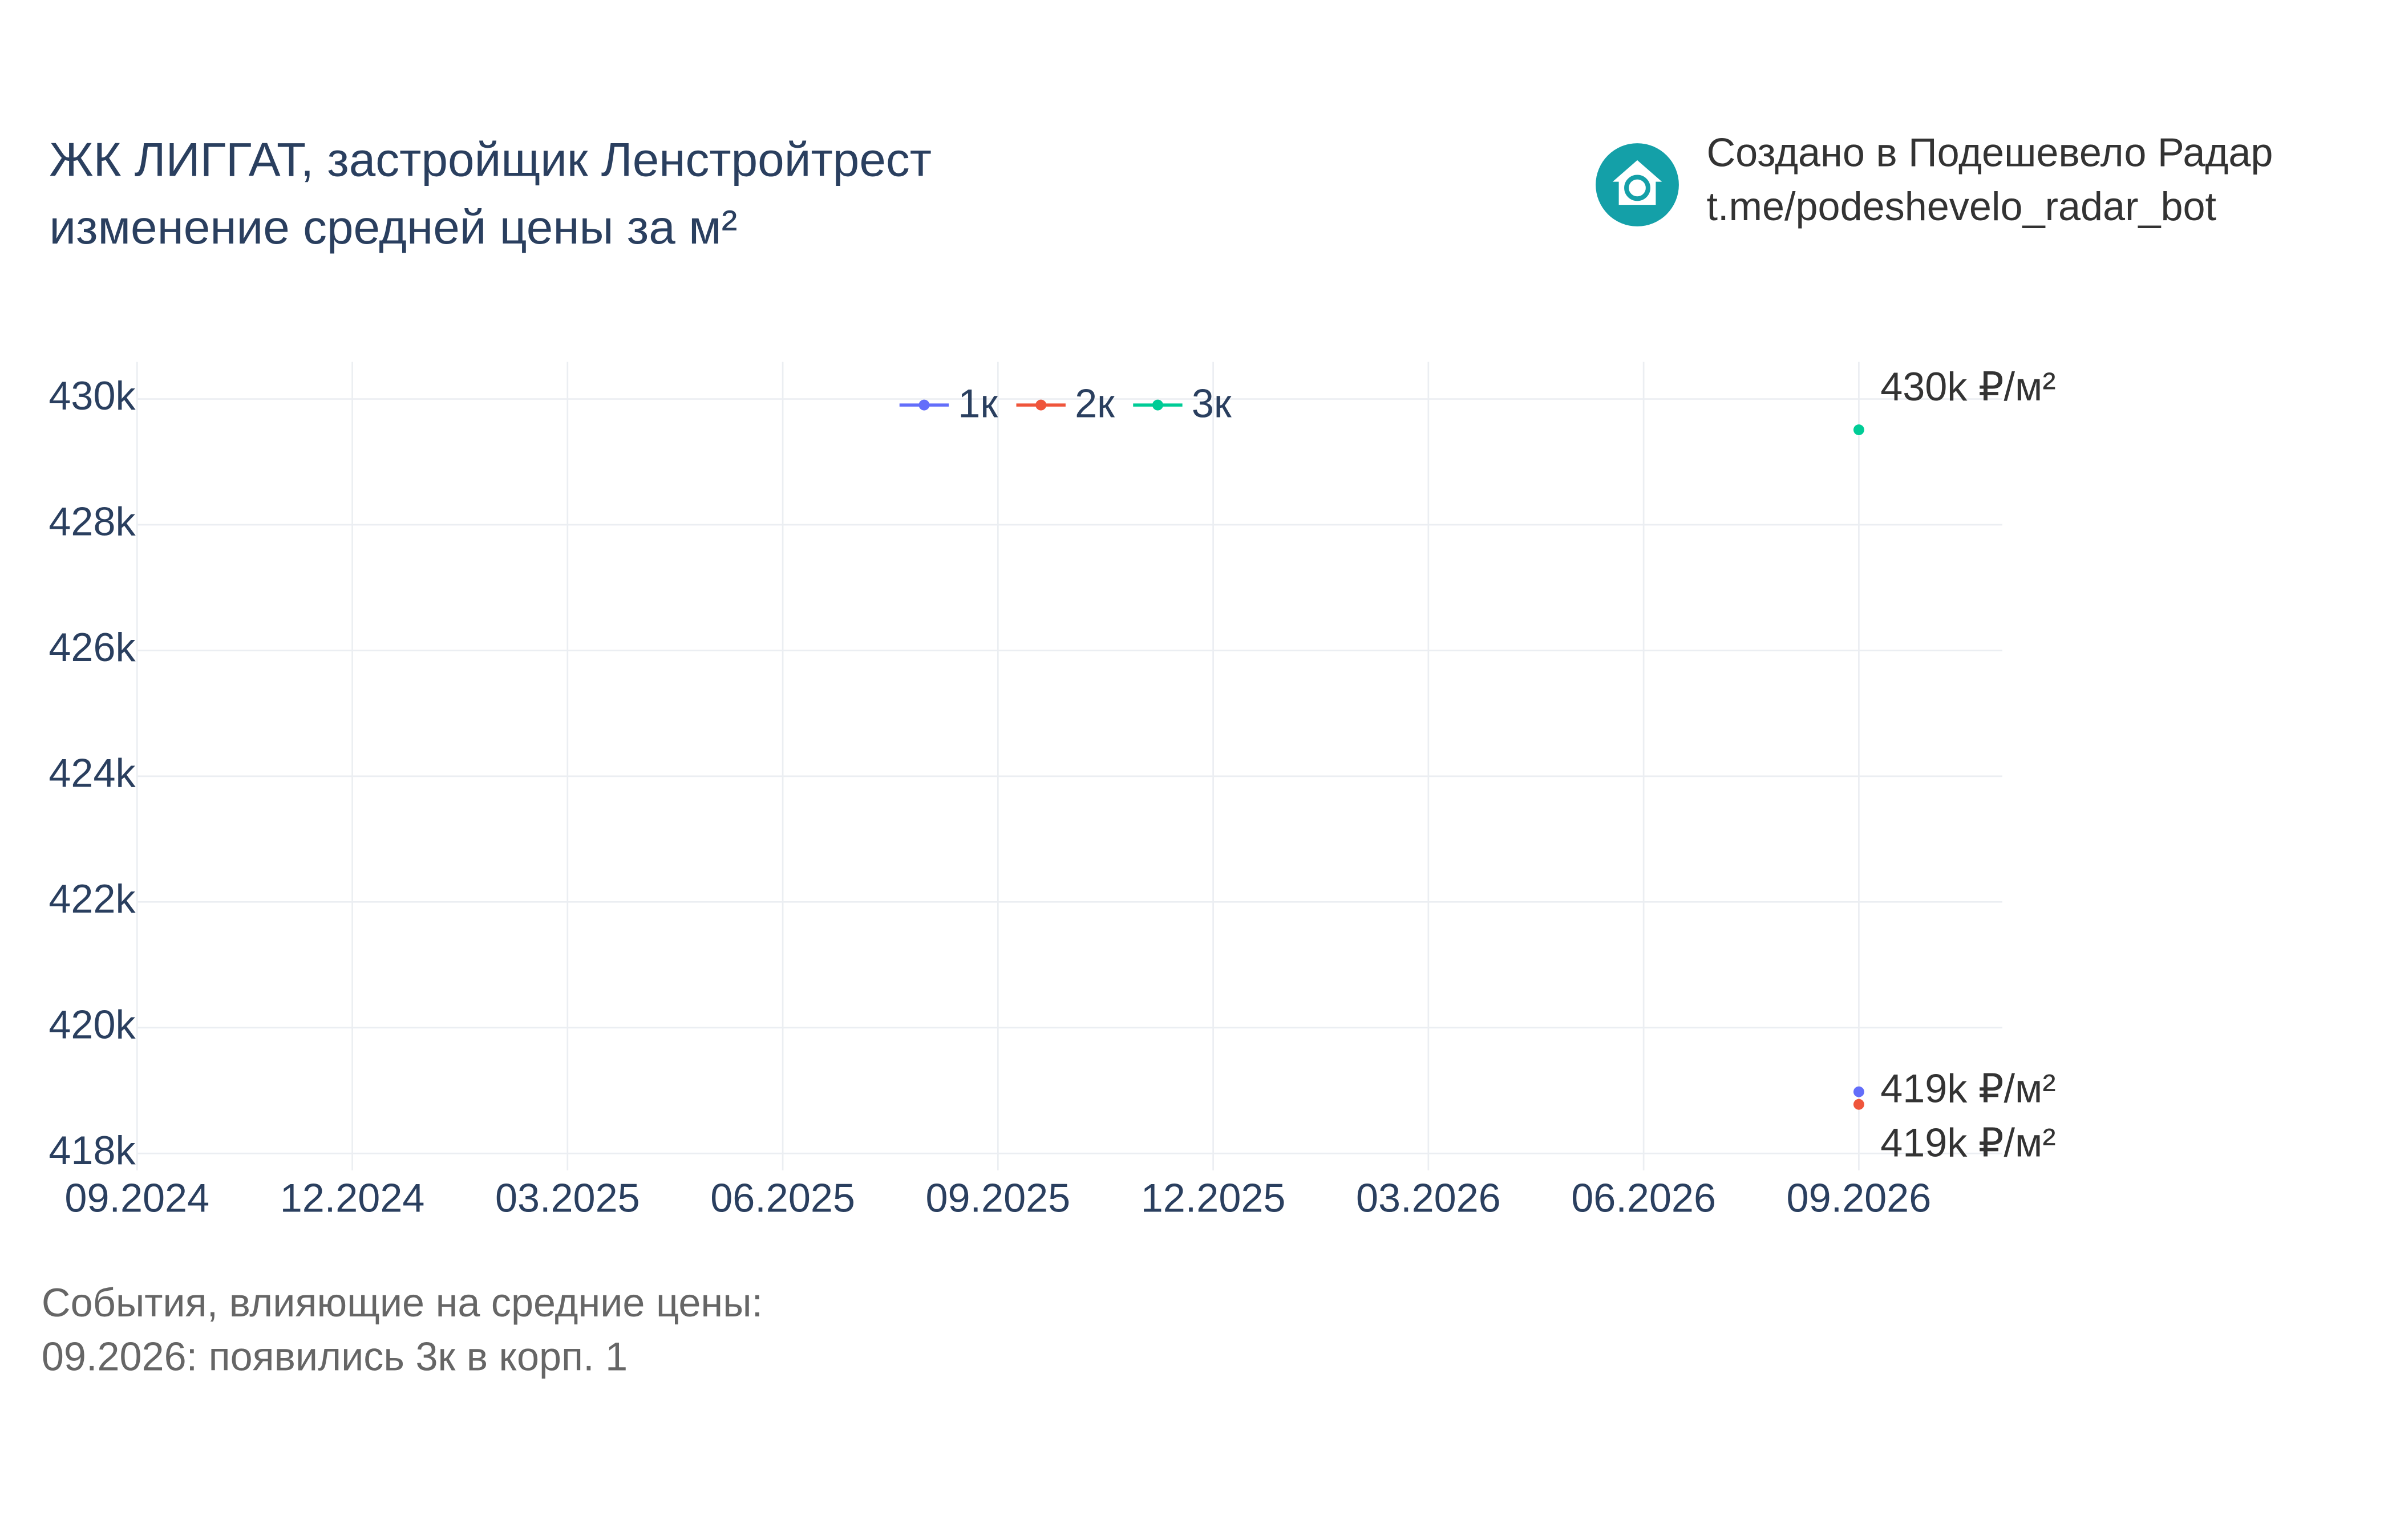 This screenshot has height=1540, width=2396. What do you see at coordinates (402, 1303) in the screenshot?
I see `annotation: События, влияющие на средние цены:` at bounding box center [402, 1303].